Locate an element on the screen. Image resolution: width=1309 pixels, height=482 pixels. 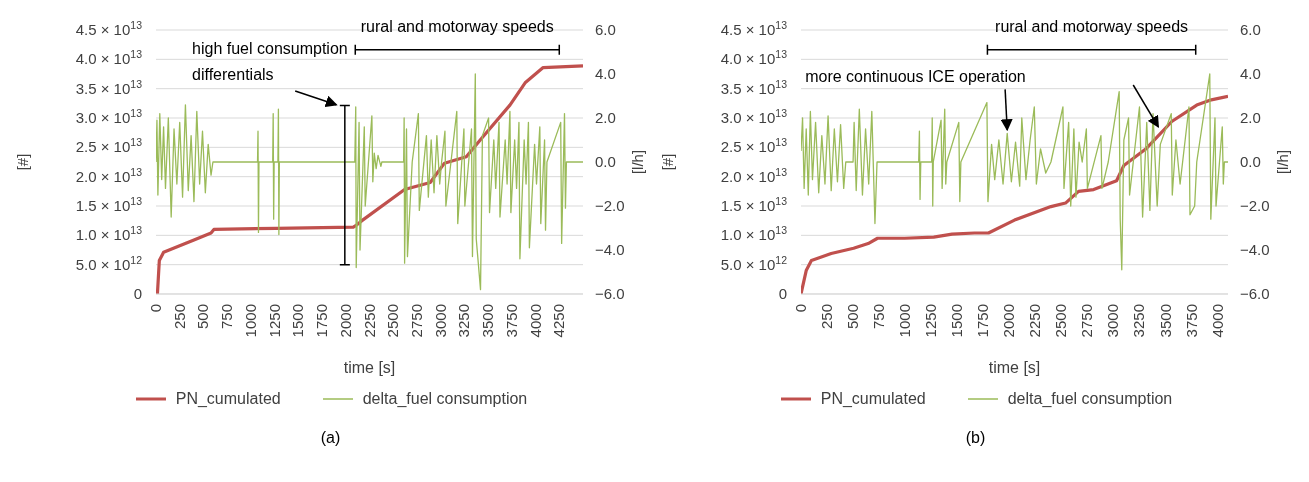
annotation: high fuel consumption differentials is located at coordinates (270, 61).